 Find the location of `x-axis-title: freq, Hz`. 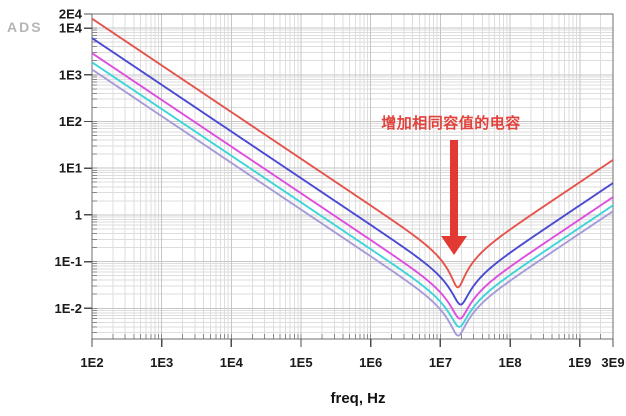

x-axis-title: freq, Hz is located at coordinates (357, 398).